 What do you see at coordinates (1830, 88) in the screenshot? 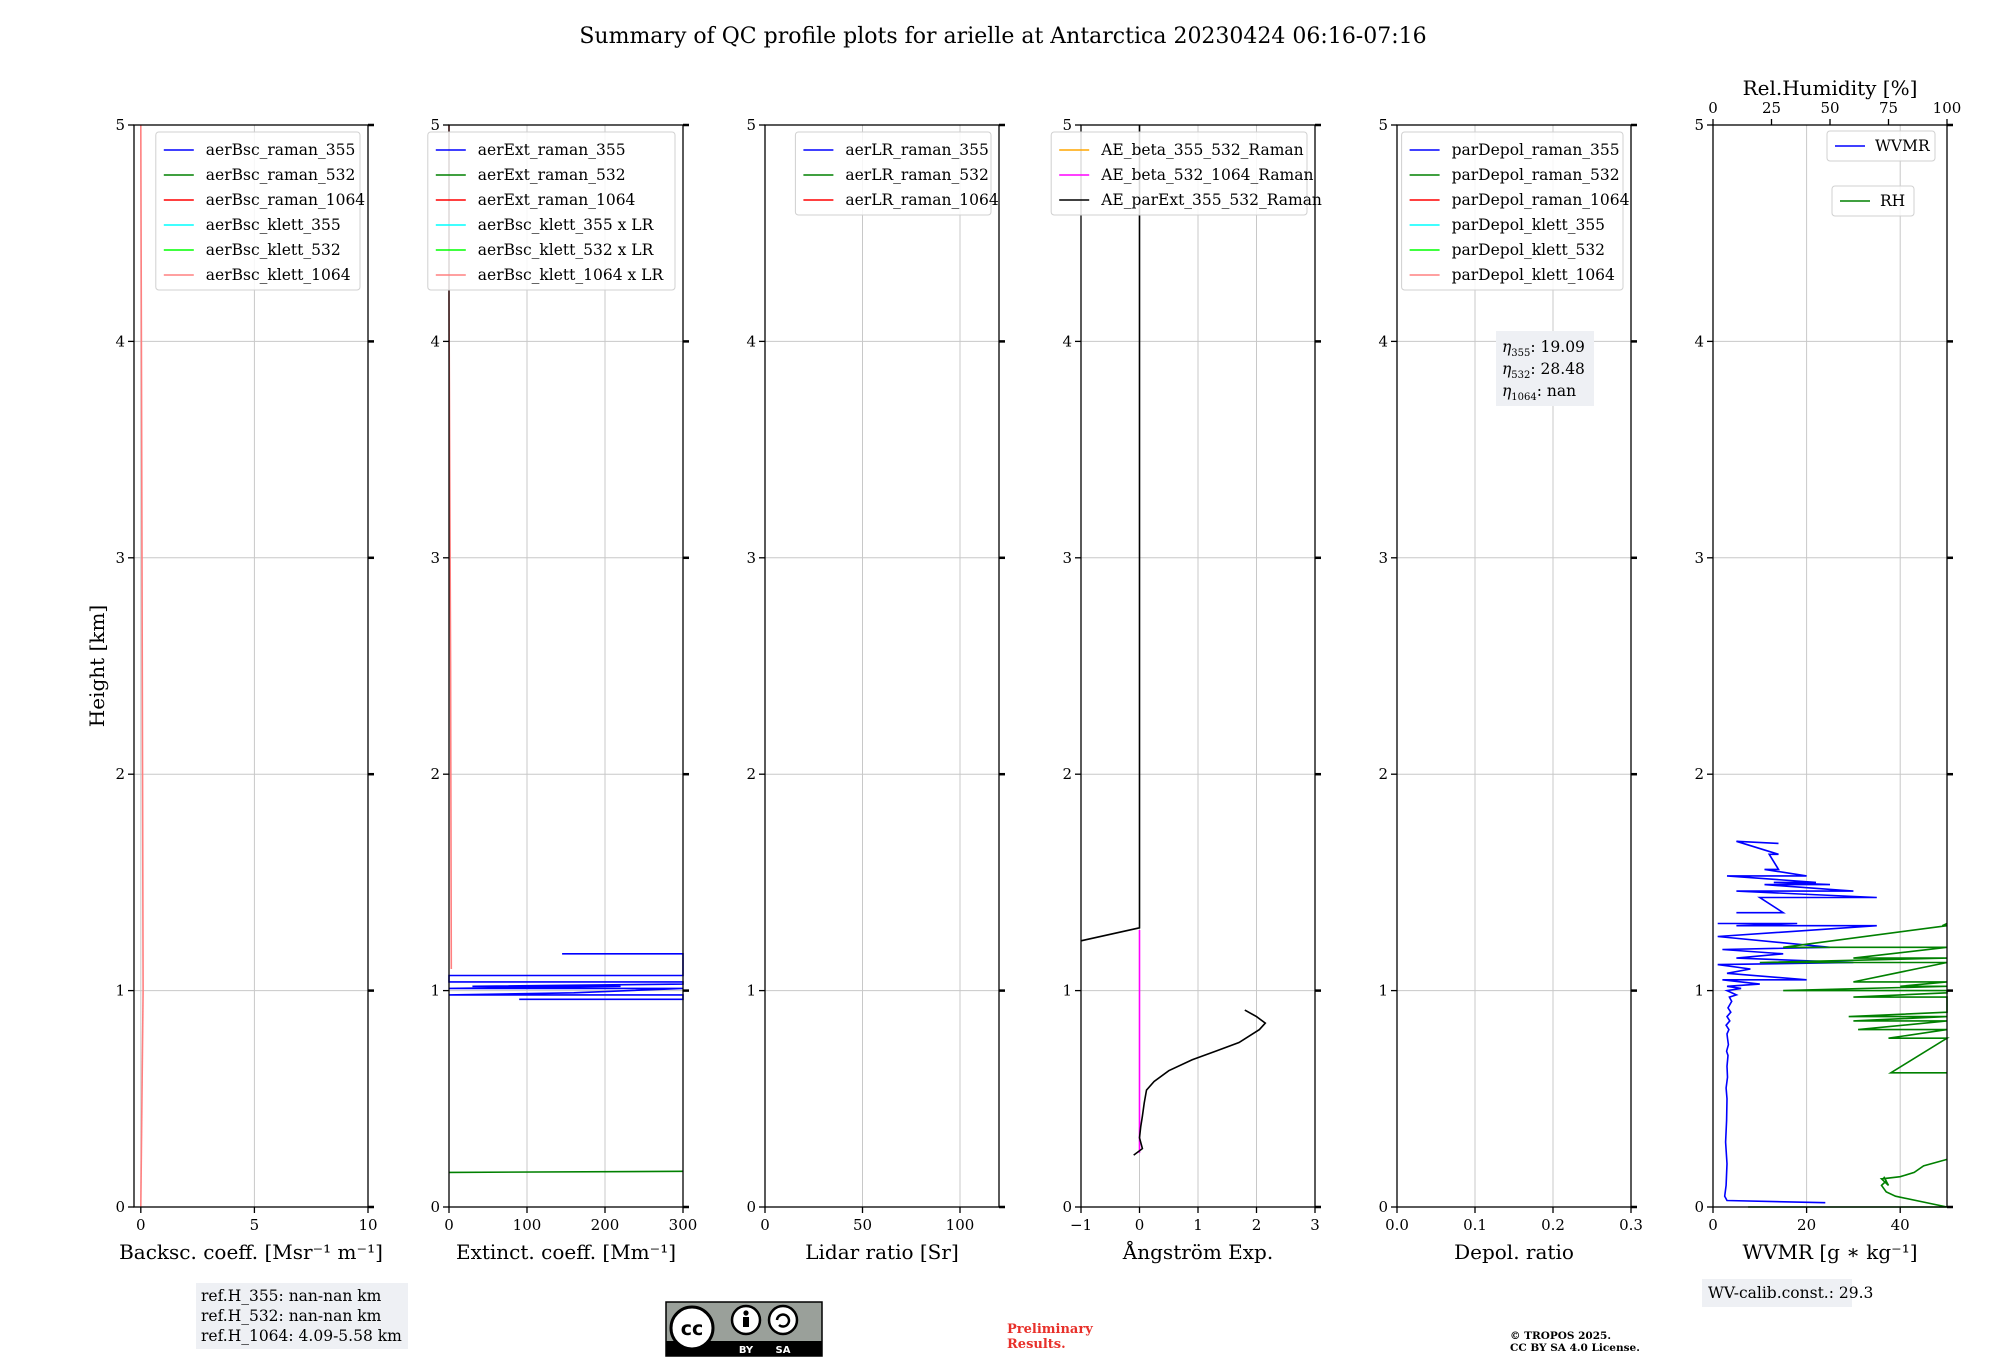
I see `top-axis-label: Rel.Humidity [%]` at bounding box center [1830, 88].